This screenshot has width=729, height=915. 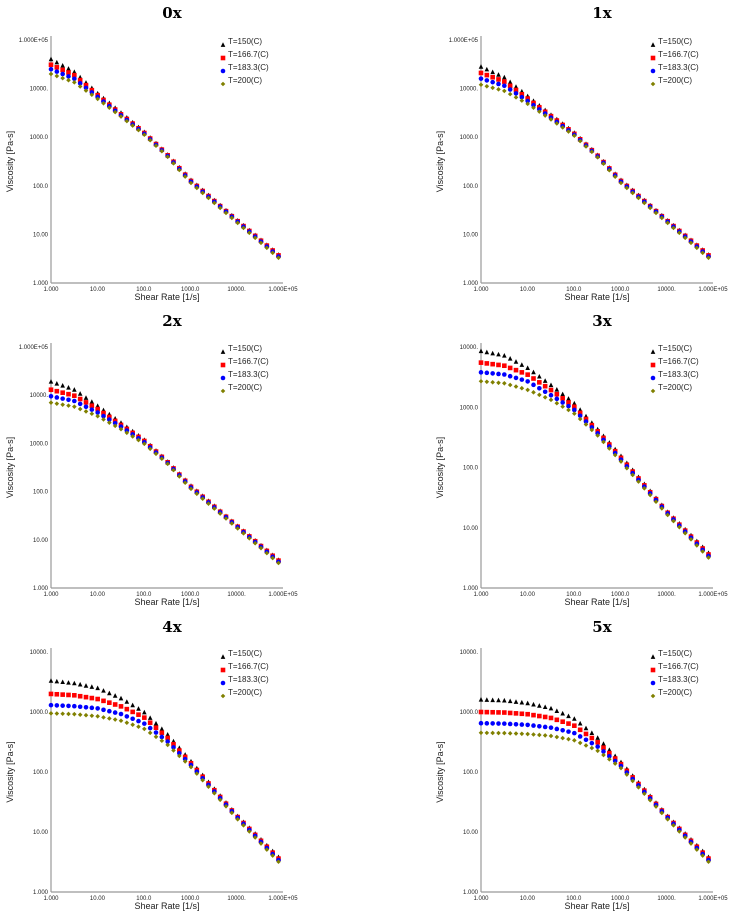 I want to click on legend-label: T=200(C), so click(x=245, y=80).